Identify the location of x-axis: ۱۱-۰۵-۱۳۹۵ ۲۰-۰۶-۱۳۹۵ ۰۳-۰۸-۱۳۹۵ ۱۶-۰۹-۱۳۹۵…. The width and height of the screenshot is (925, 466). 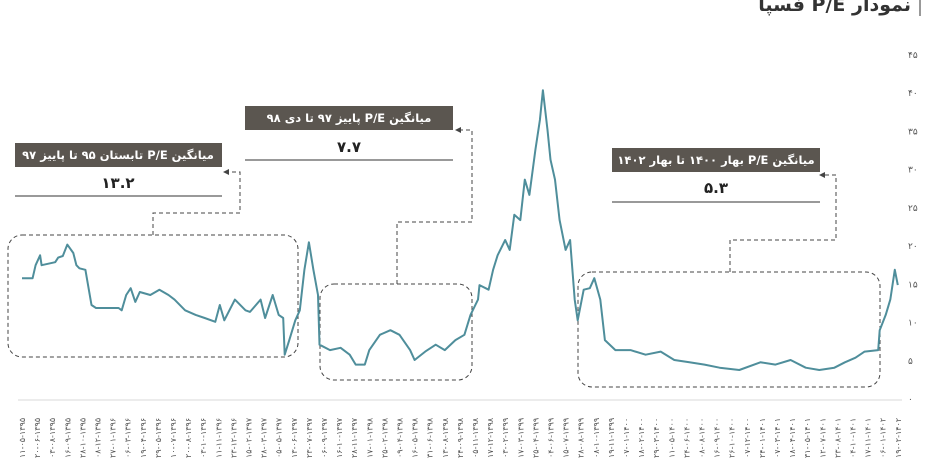
(460, 437).